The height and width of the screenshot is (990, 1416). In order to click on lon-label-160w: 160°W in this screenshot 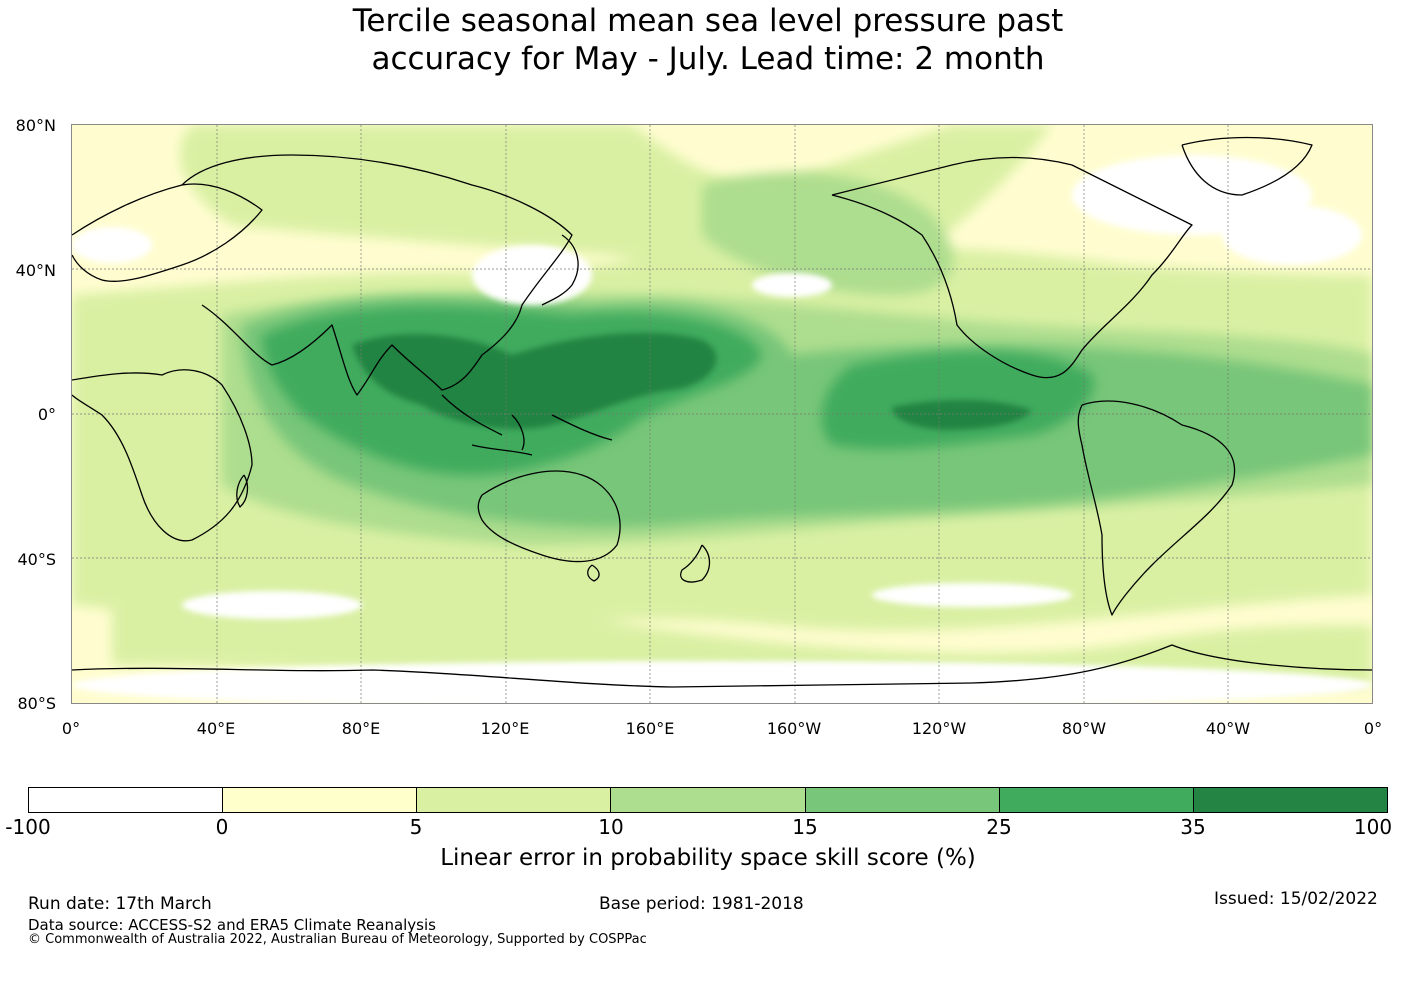, I will do `click(794, 728)`.